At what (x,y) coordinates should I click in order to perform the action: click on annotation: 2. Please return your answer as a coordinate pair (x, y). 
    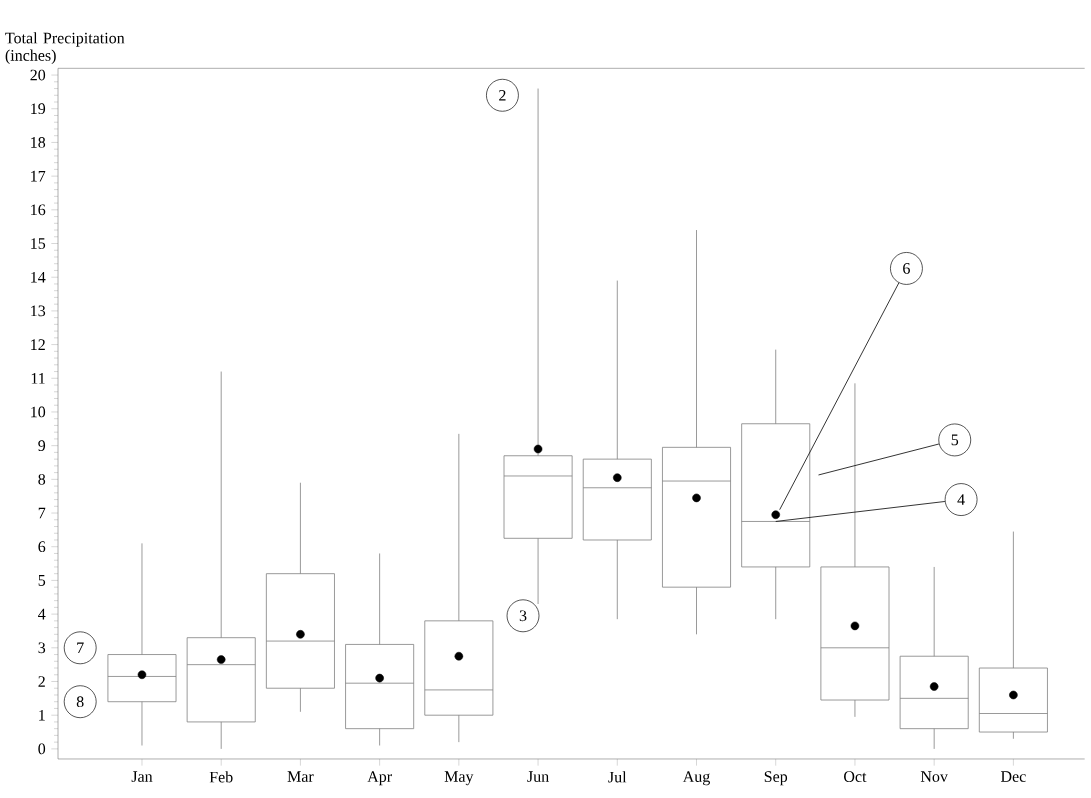
    Looking at the image, I should click on (502, 95).